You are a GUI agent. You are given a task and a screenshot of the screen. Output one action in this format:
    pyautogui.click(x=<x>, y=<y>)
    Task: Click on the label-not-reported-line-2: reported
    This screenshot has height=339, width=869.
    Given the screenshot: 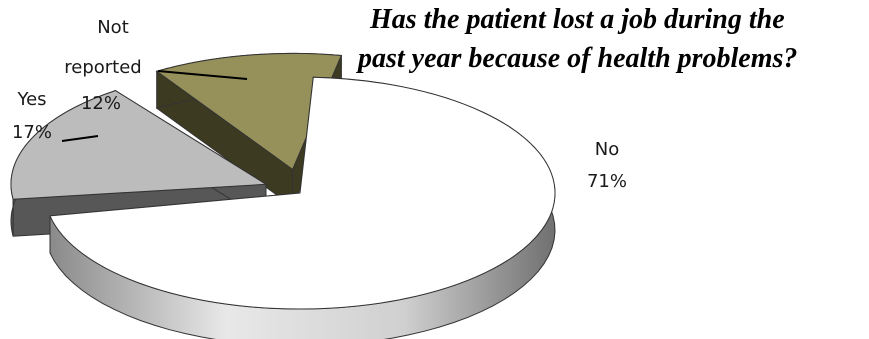 What is the action you would take?
    pyautogui.click(x=102, y=67)
    